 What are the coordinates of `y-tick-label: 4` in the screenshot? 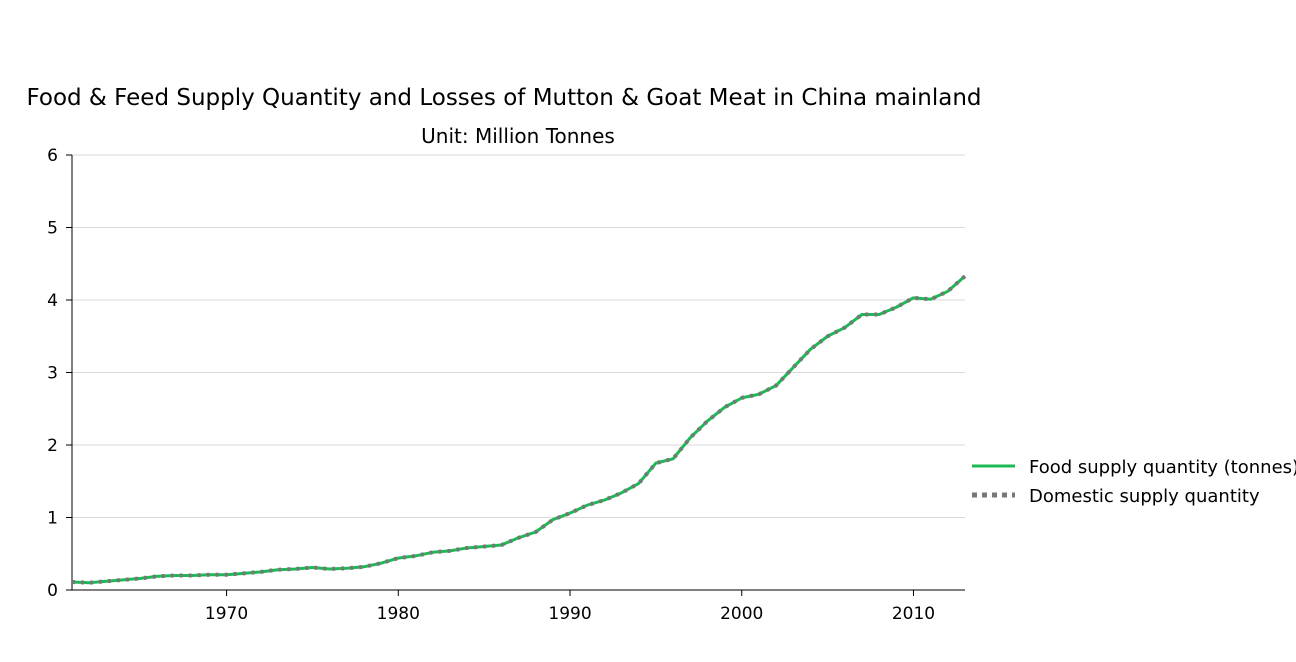 It's located at (52, 301).